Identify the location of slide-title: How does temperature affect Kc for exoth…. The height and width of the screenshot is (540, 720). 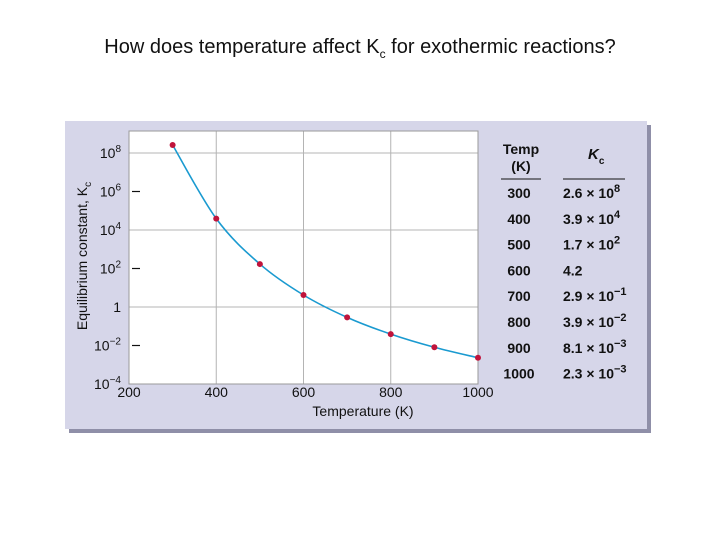
(360, 48).